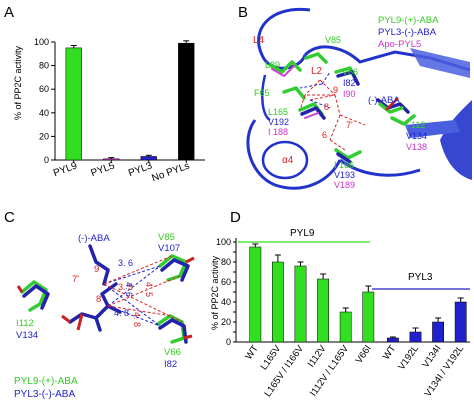 Image resolution: width=474 pixels, height=402 pixels. Describe the element at coordinates (243, 12) in the screenshot. I see `panel-letter-b: B` at that location.